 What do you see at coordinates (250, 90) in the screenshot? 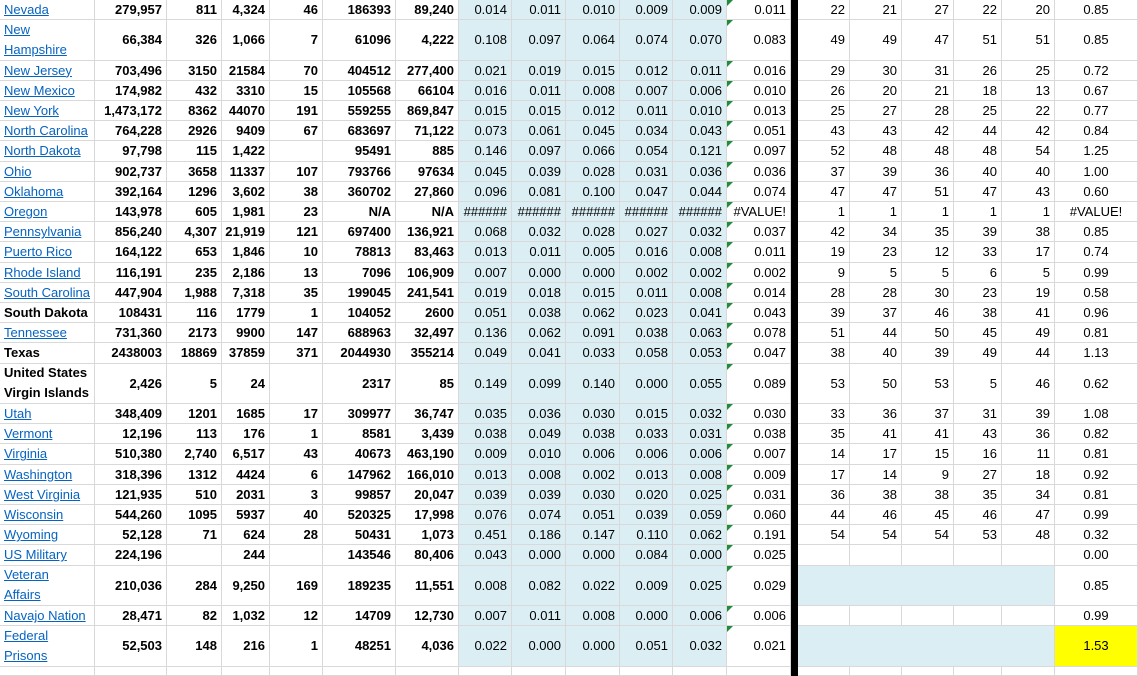
I see `cell-text: 3310` at bounding box center [250, 90].